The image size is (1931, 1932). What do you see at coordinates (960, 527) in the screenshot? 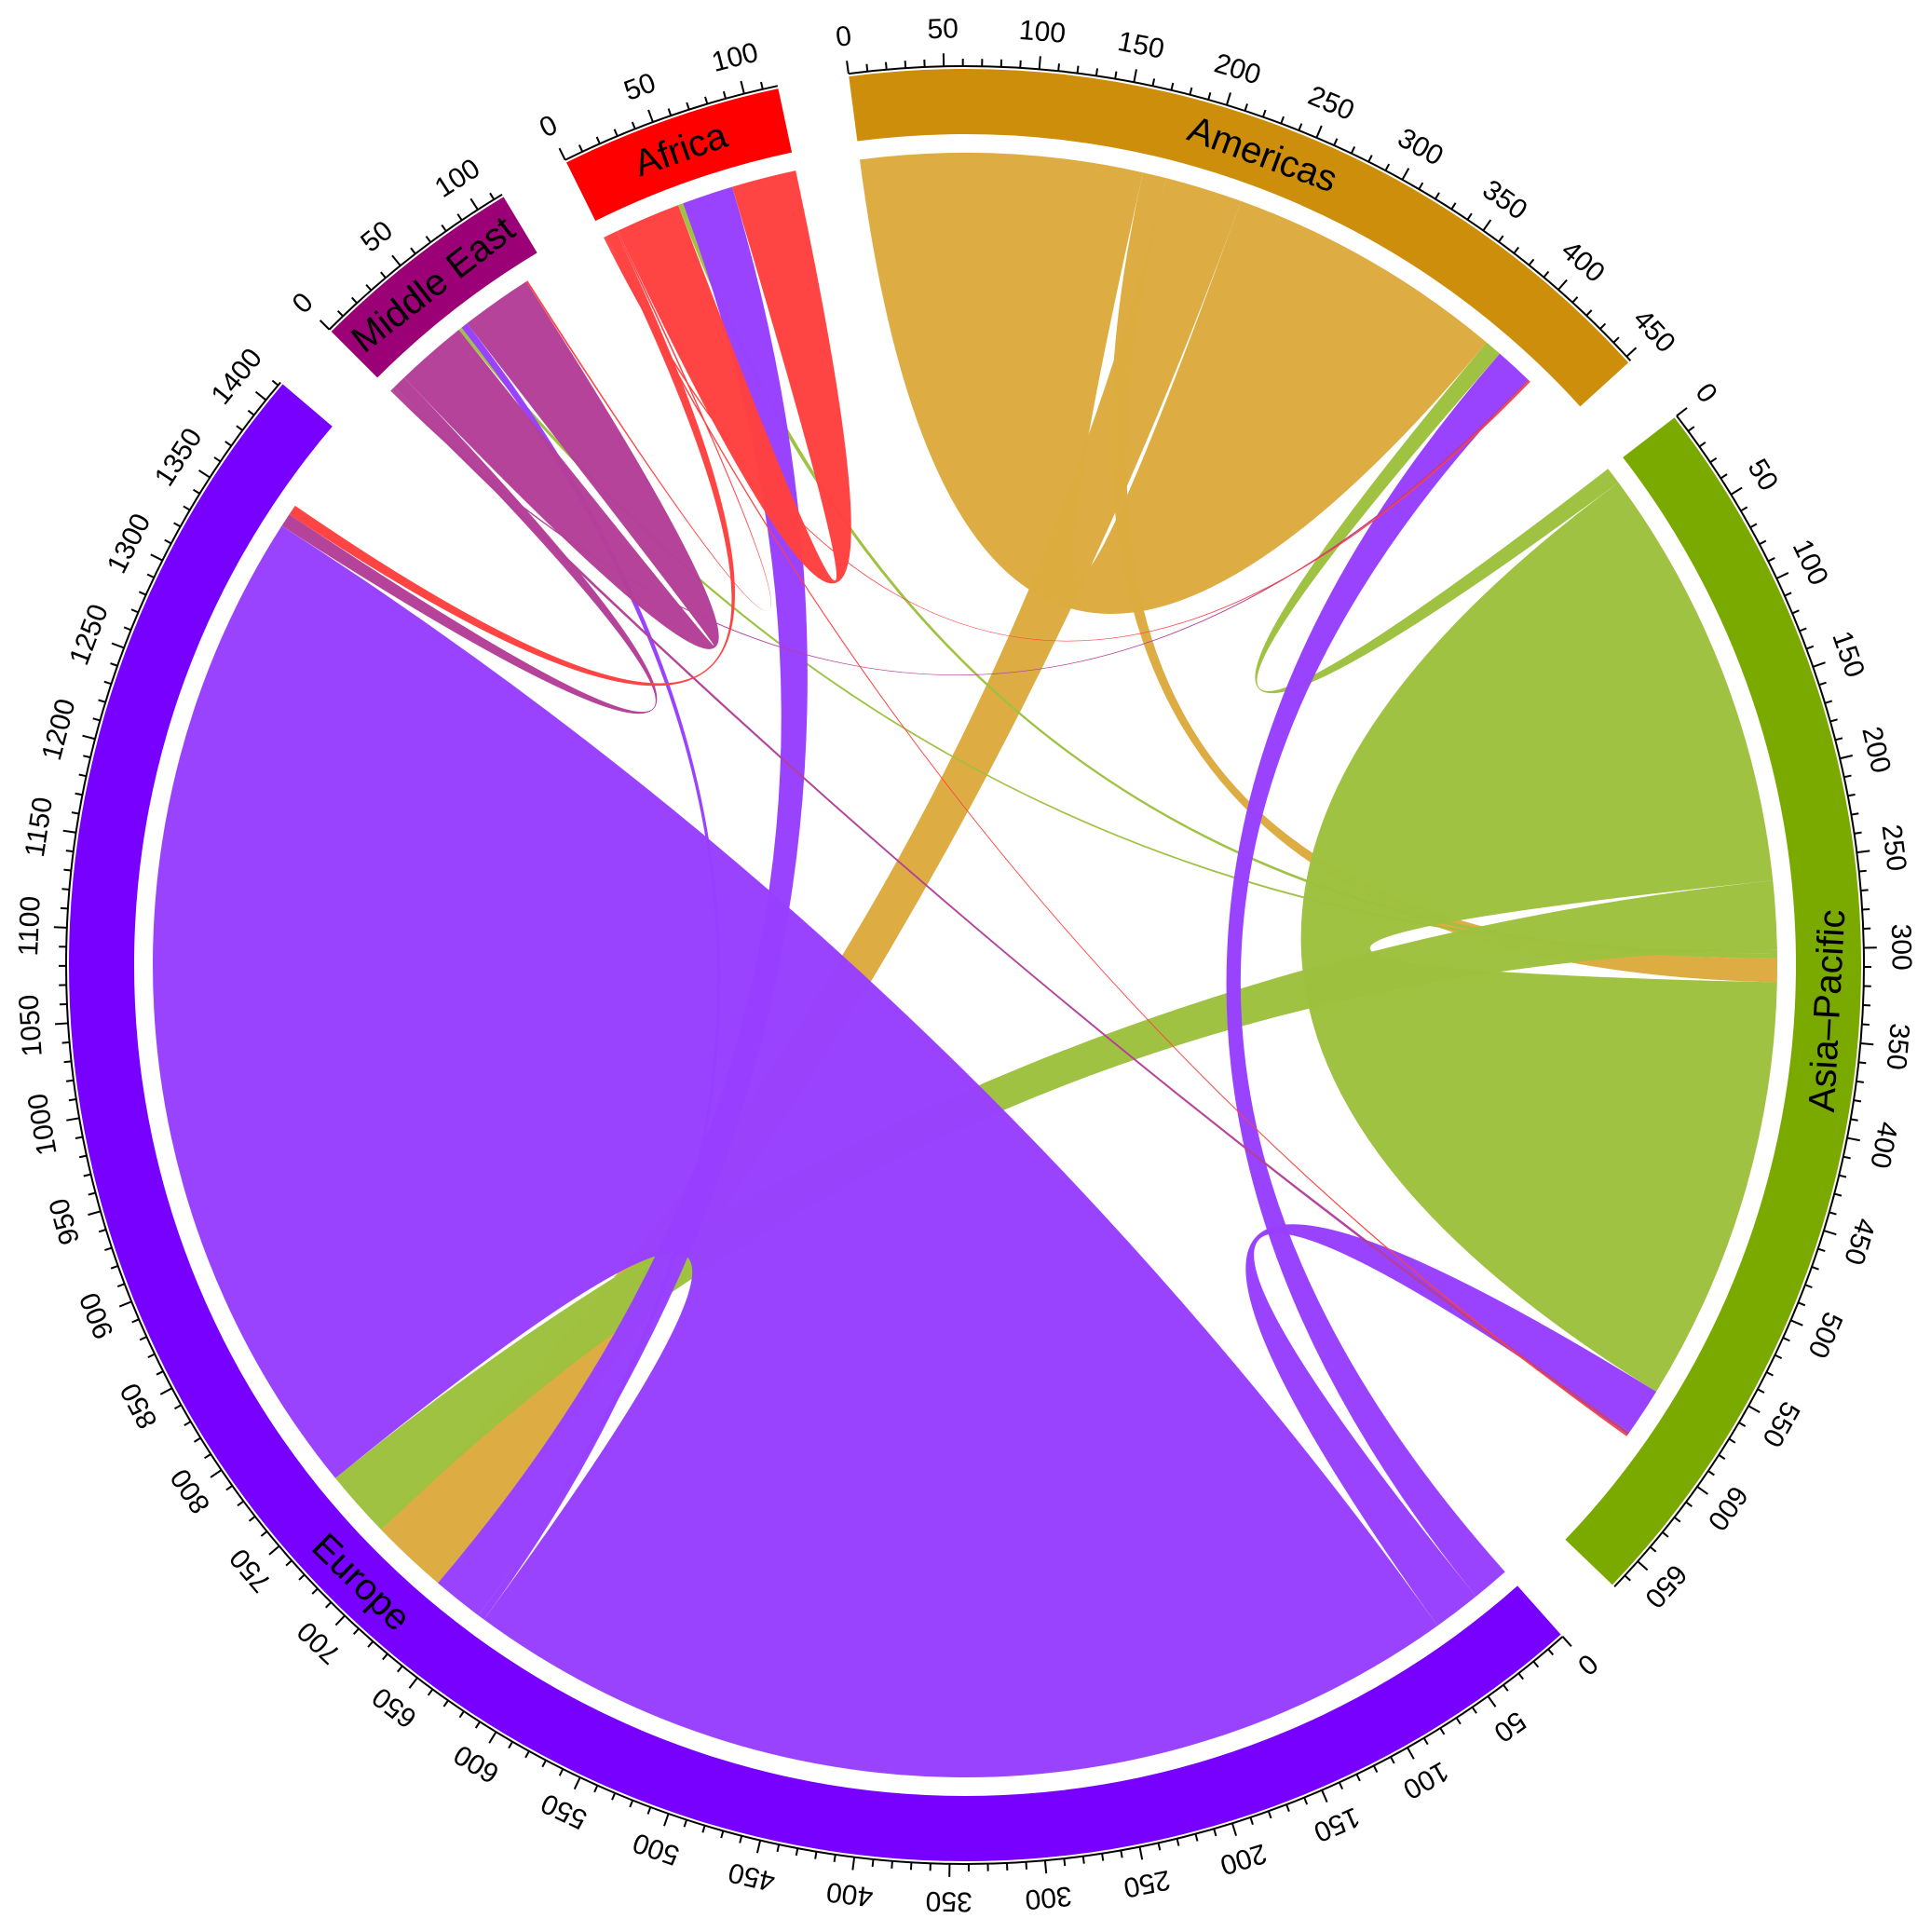
I see `chord-middle-east-to-americas` at bounding box center [960, 527].